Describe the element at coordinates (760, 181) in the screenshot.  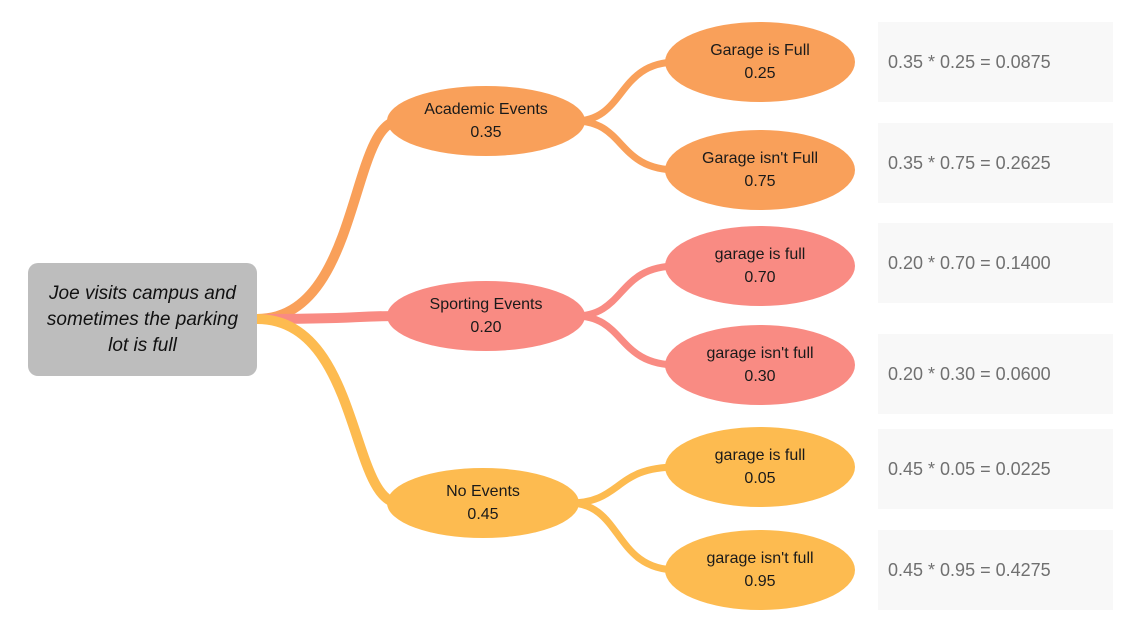
I see `leaf-node-probability: 0.75` at that location.